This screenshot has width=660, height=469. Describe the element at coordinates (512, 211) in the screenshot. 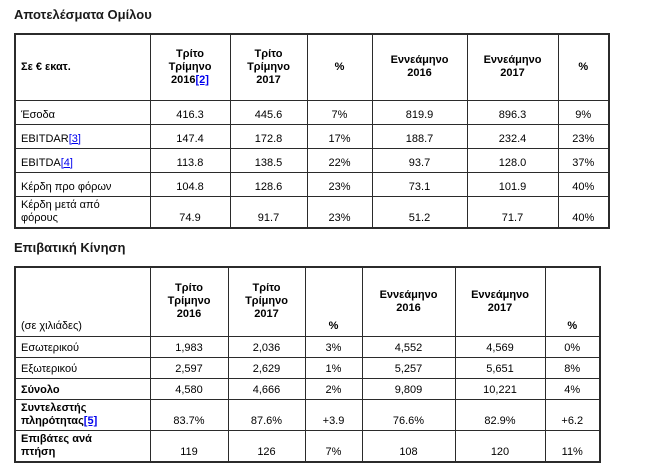

I see `value-cell: 71.7` at that location.